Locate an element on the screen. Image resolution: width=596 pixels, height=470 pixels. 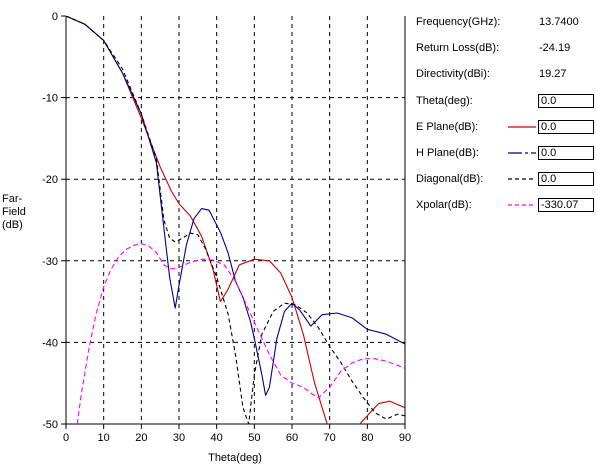
y-tick-label: -20 is located at coordinates (50, 180).